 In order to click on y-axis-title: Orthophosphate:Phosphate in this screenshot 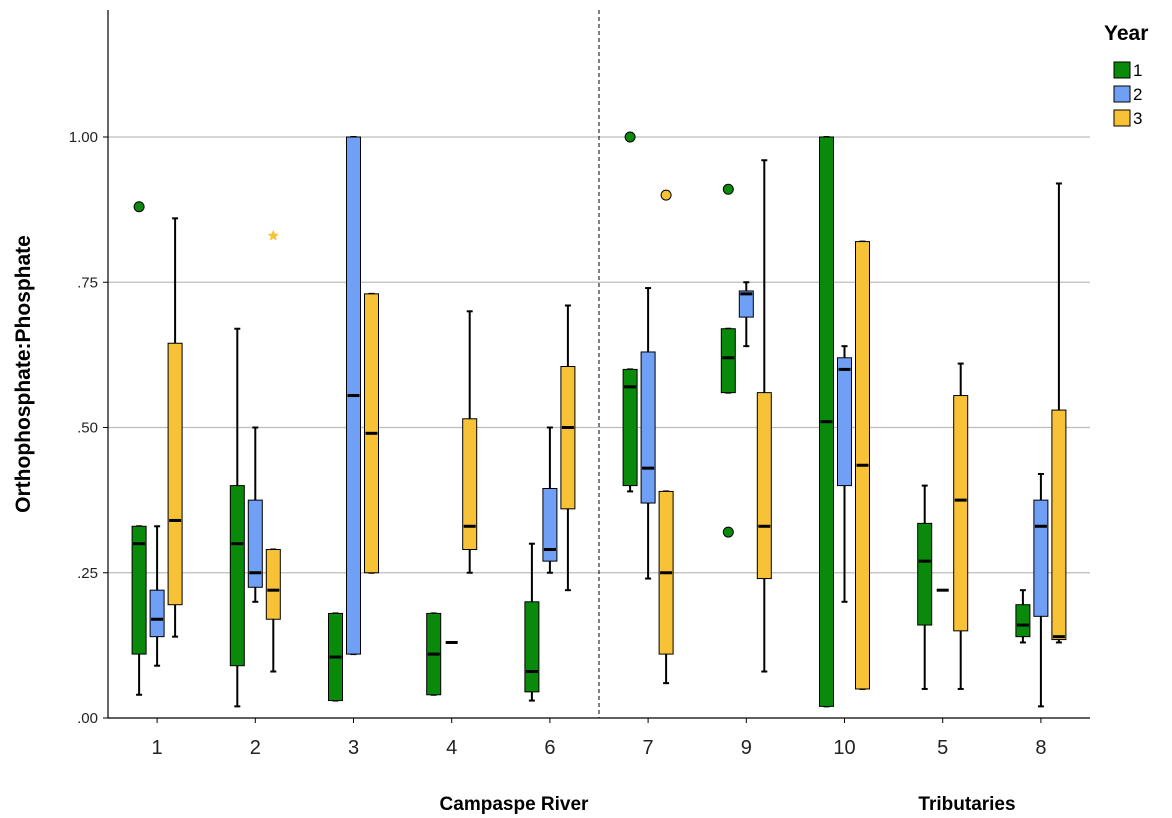, I will do `click(23, 374)`.